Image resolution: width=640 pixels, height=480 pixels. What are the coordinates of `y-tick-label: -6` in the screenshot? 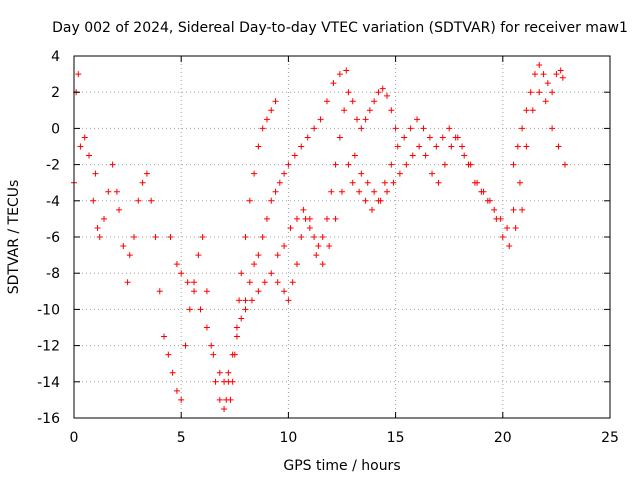 It's located at (53, 238).